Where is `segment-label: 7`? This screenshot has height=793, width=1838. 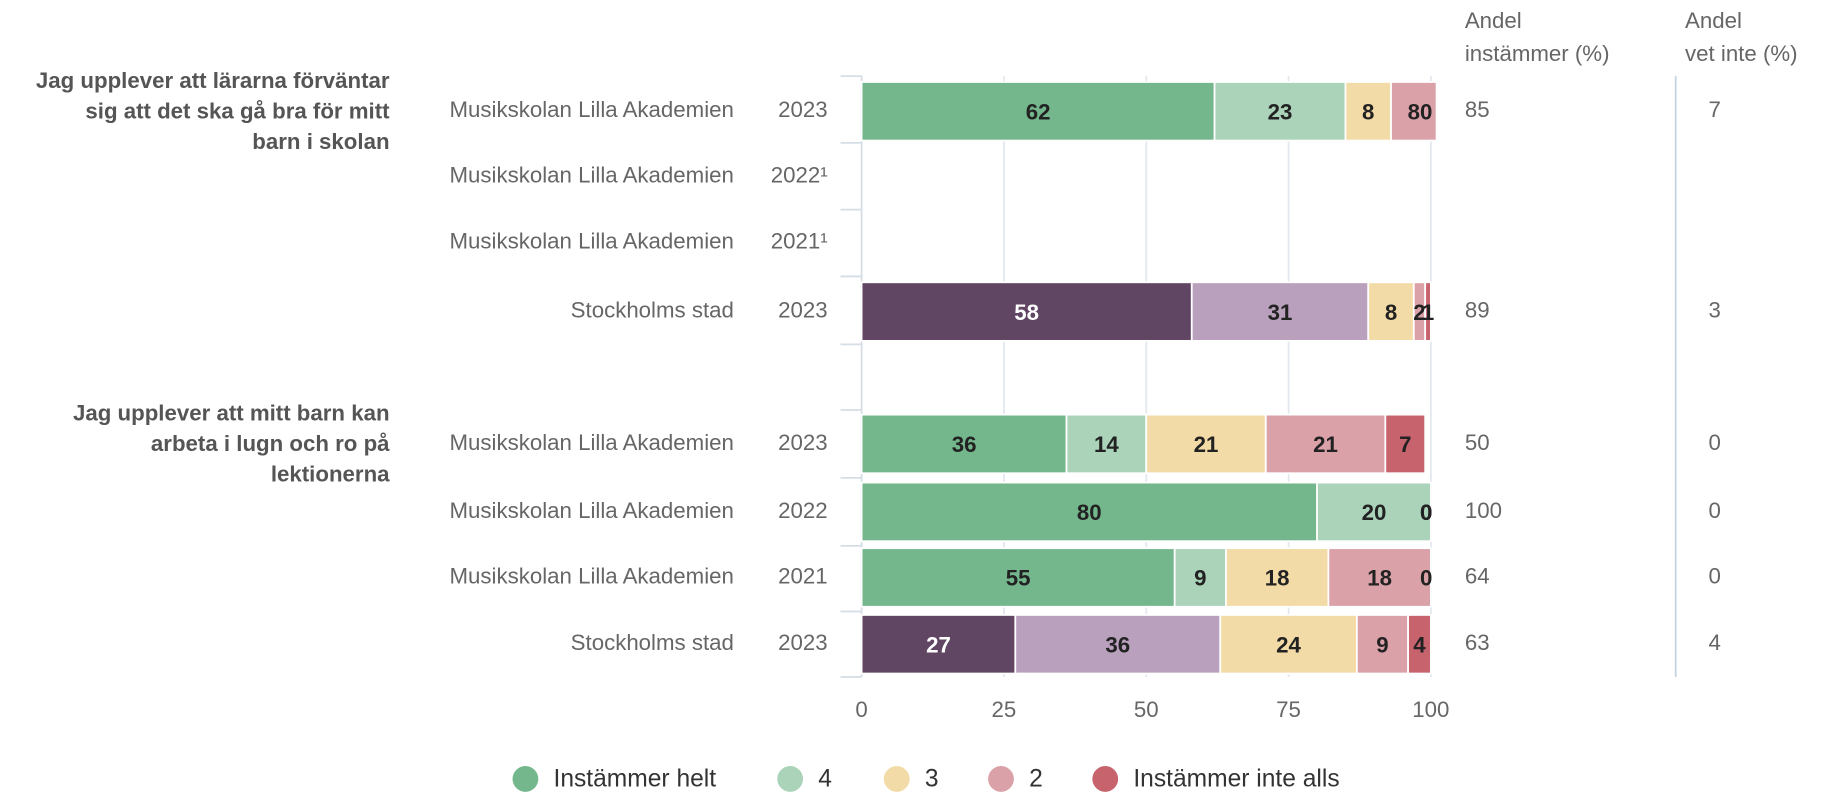
segment-label: 7 is located at coordinates (1405, 444).